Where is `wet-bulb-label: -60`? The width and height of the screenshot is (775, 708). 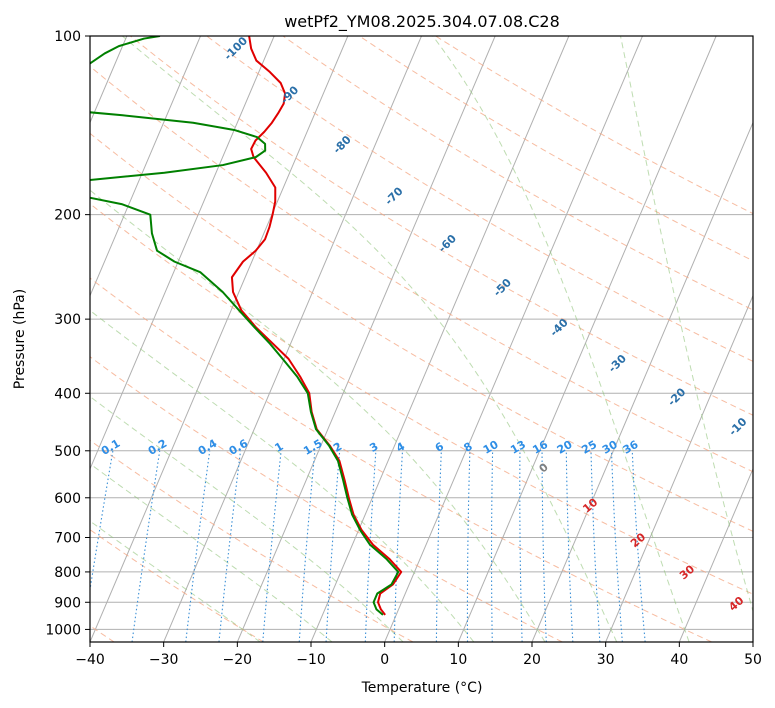
wet-bulb-label: -60 is located at coordinates (447, 243).